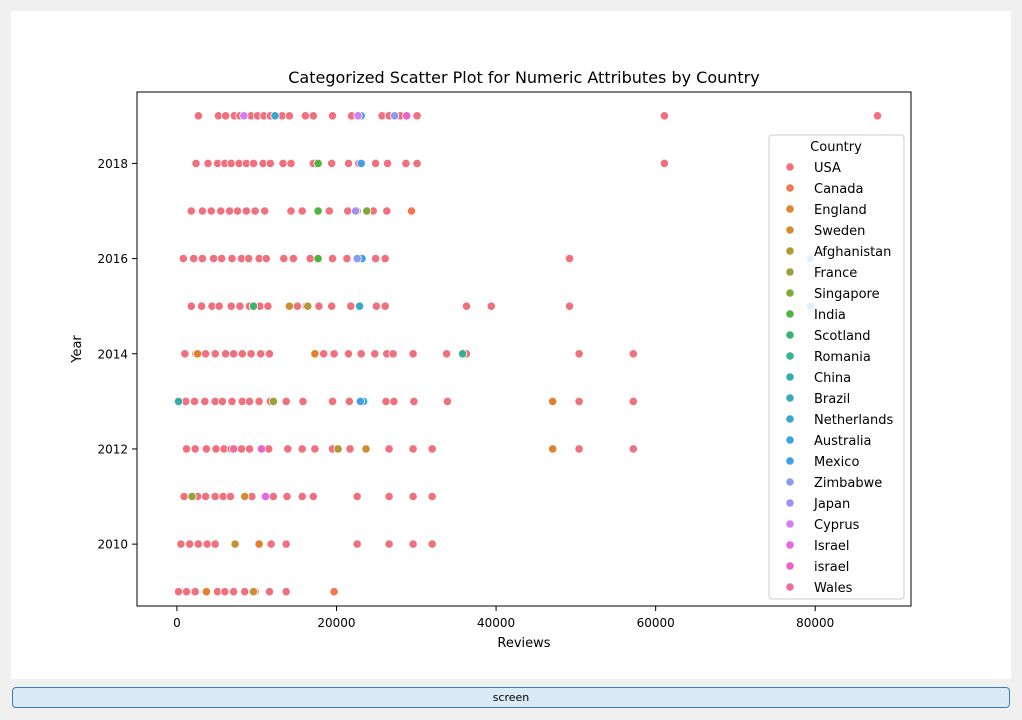 The image size is (1022, 720). I want to click on legend-item: Canada, so click(824, 189).